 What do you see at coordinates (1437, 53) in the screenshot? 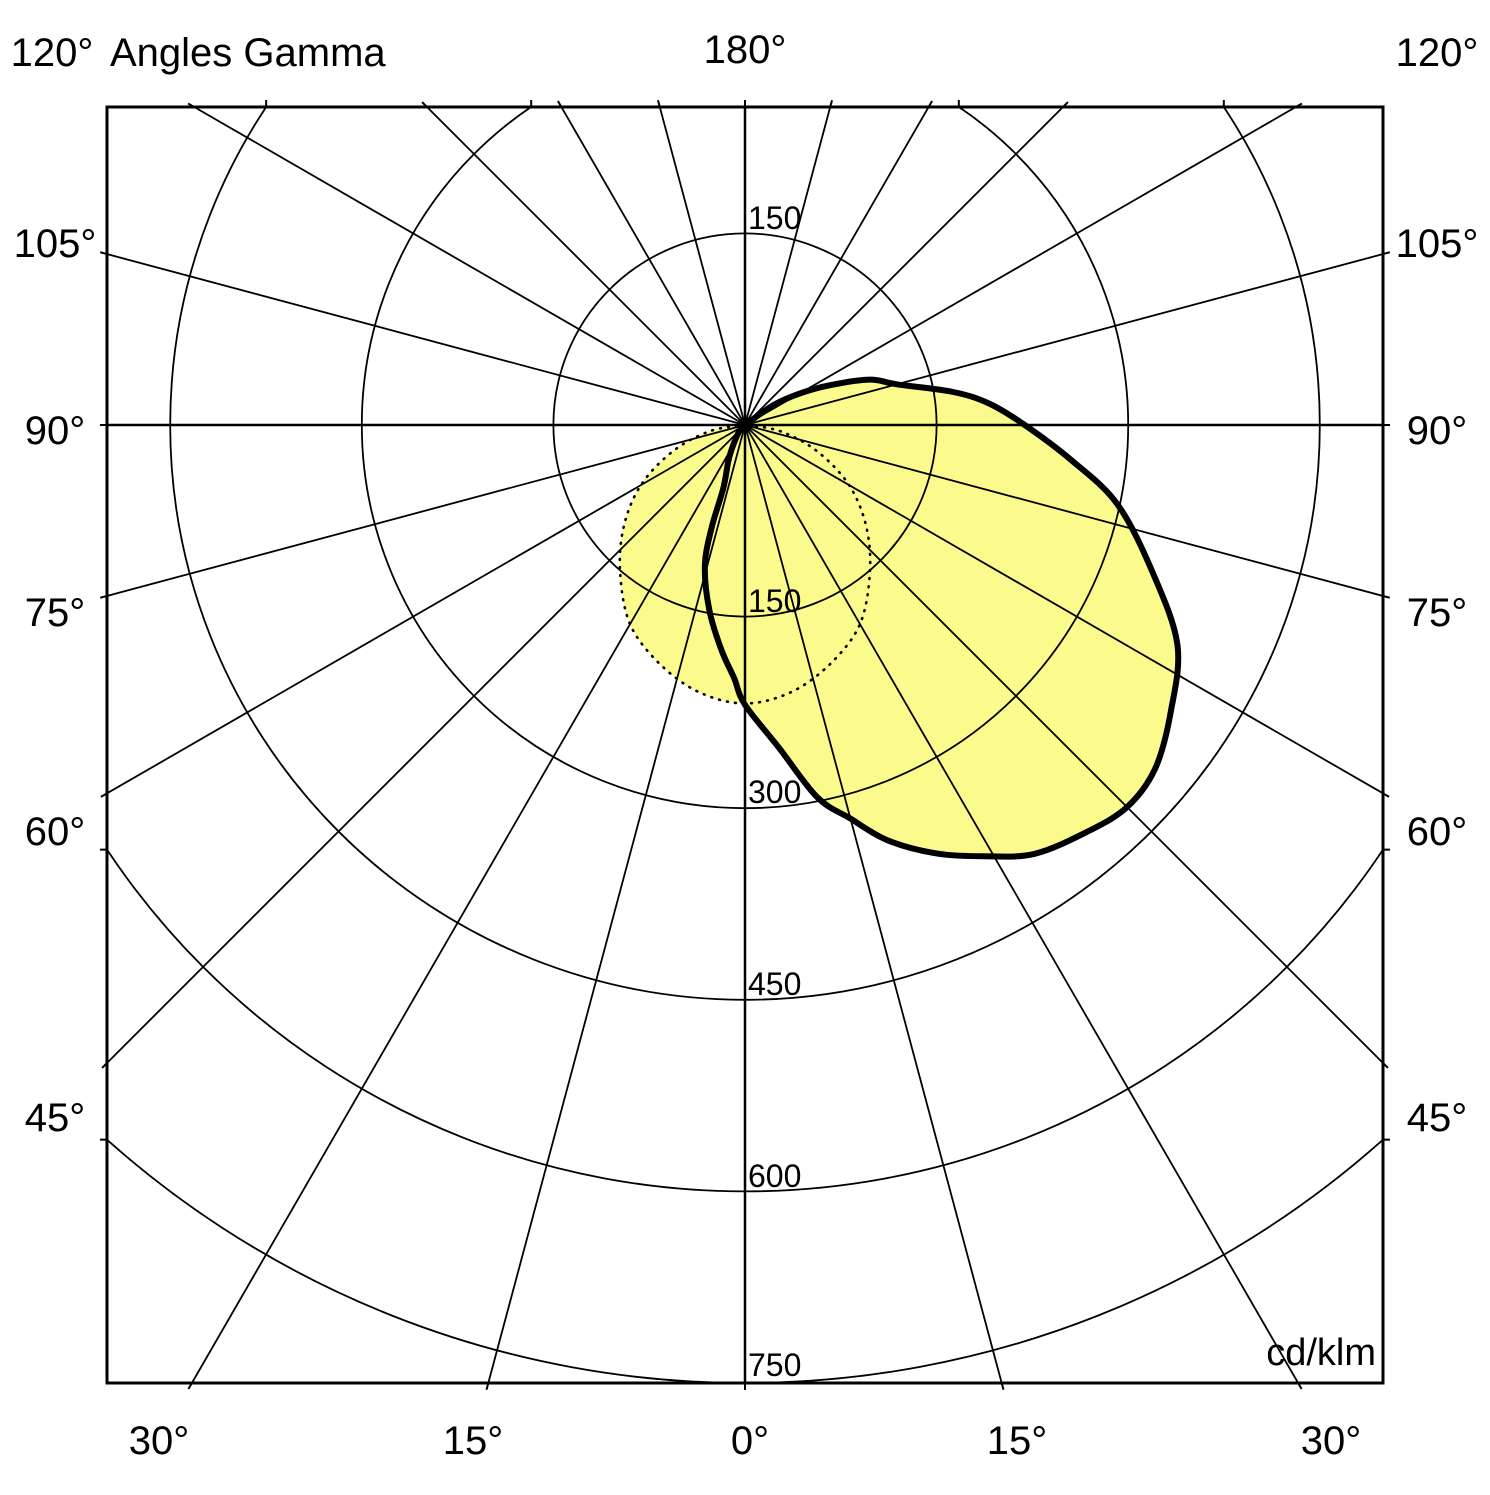
I see `gamma-label-topright-120: 120°` at bounding box center [1437, 53].